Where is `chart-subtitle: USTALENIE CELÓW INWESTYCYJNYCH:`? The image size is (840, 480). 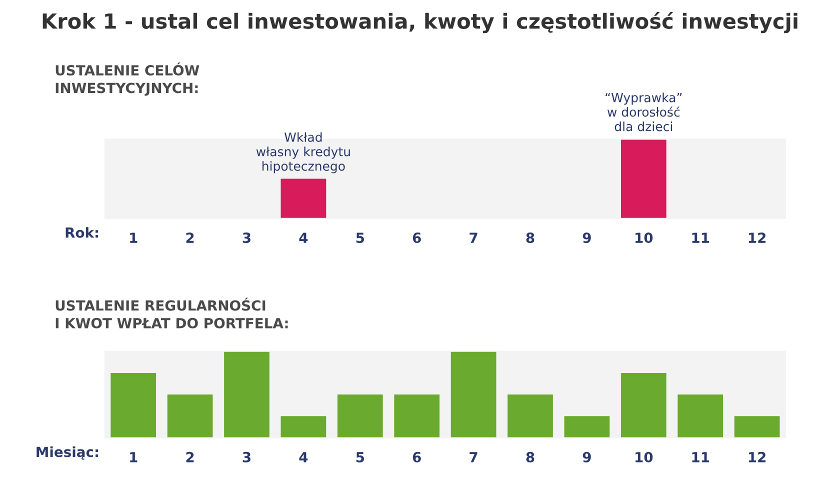 chart-subtitle: USTALENIE CELÓW INWESTYCYJNYCH: is located at coordinates (128, 79).